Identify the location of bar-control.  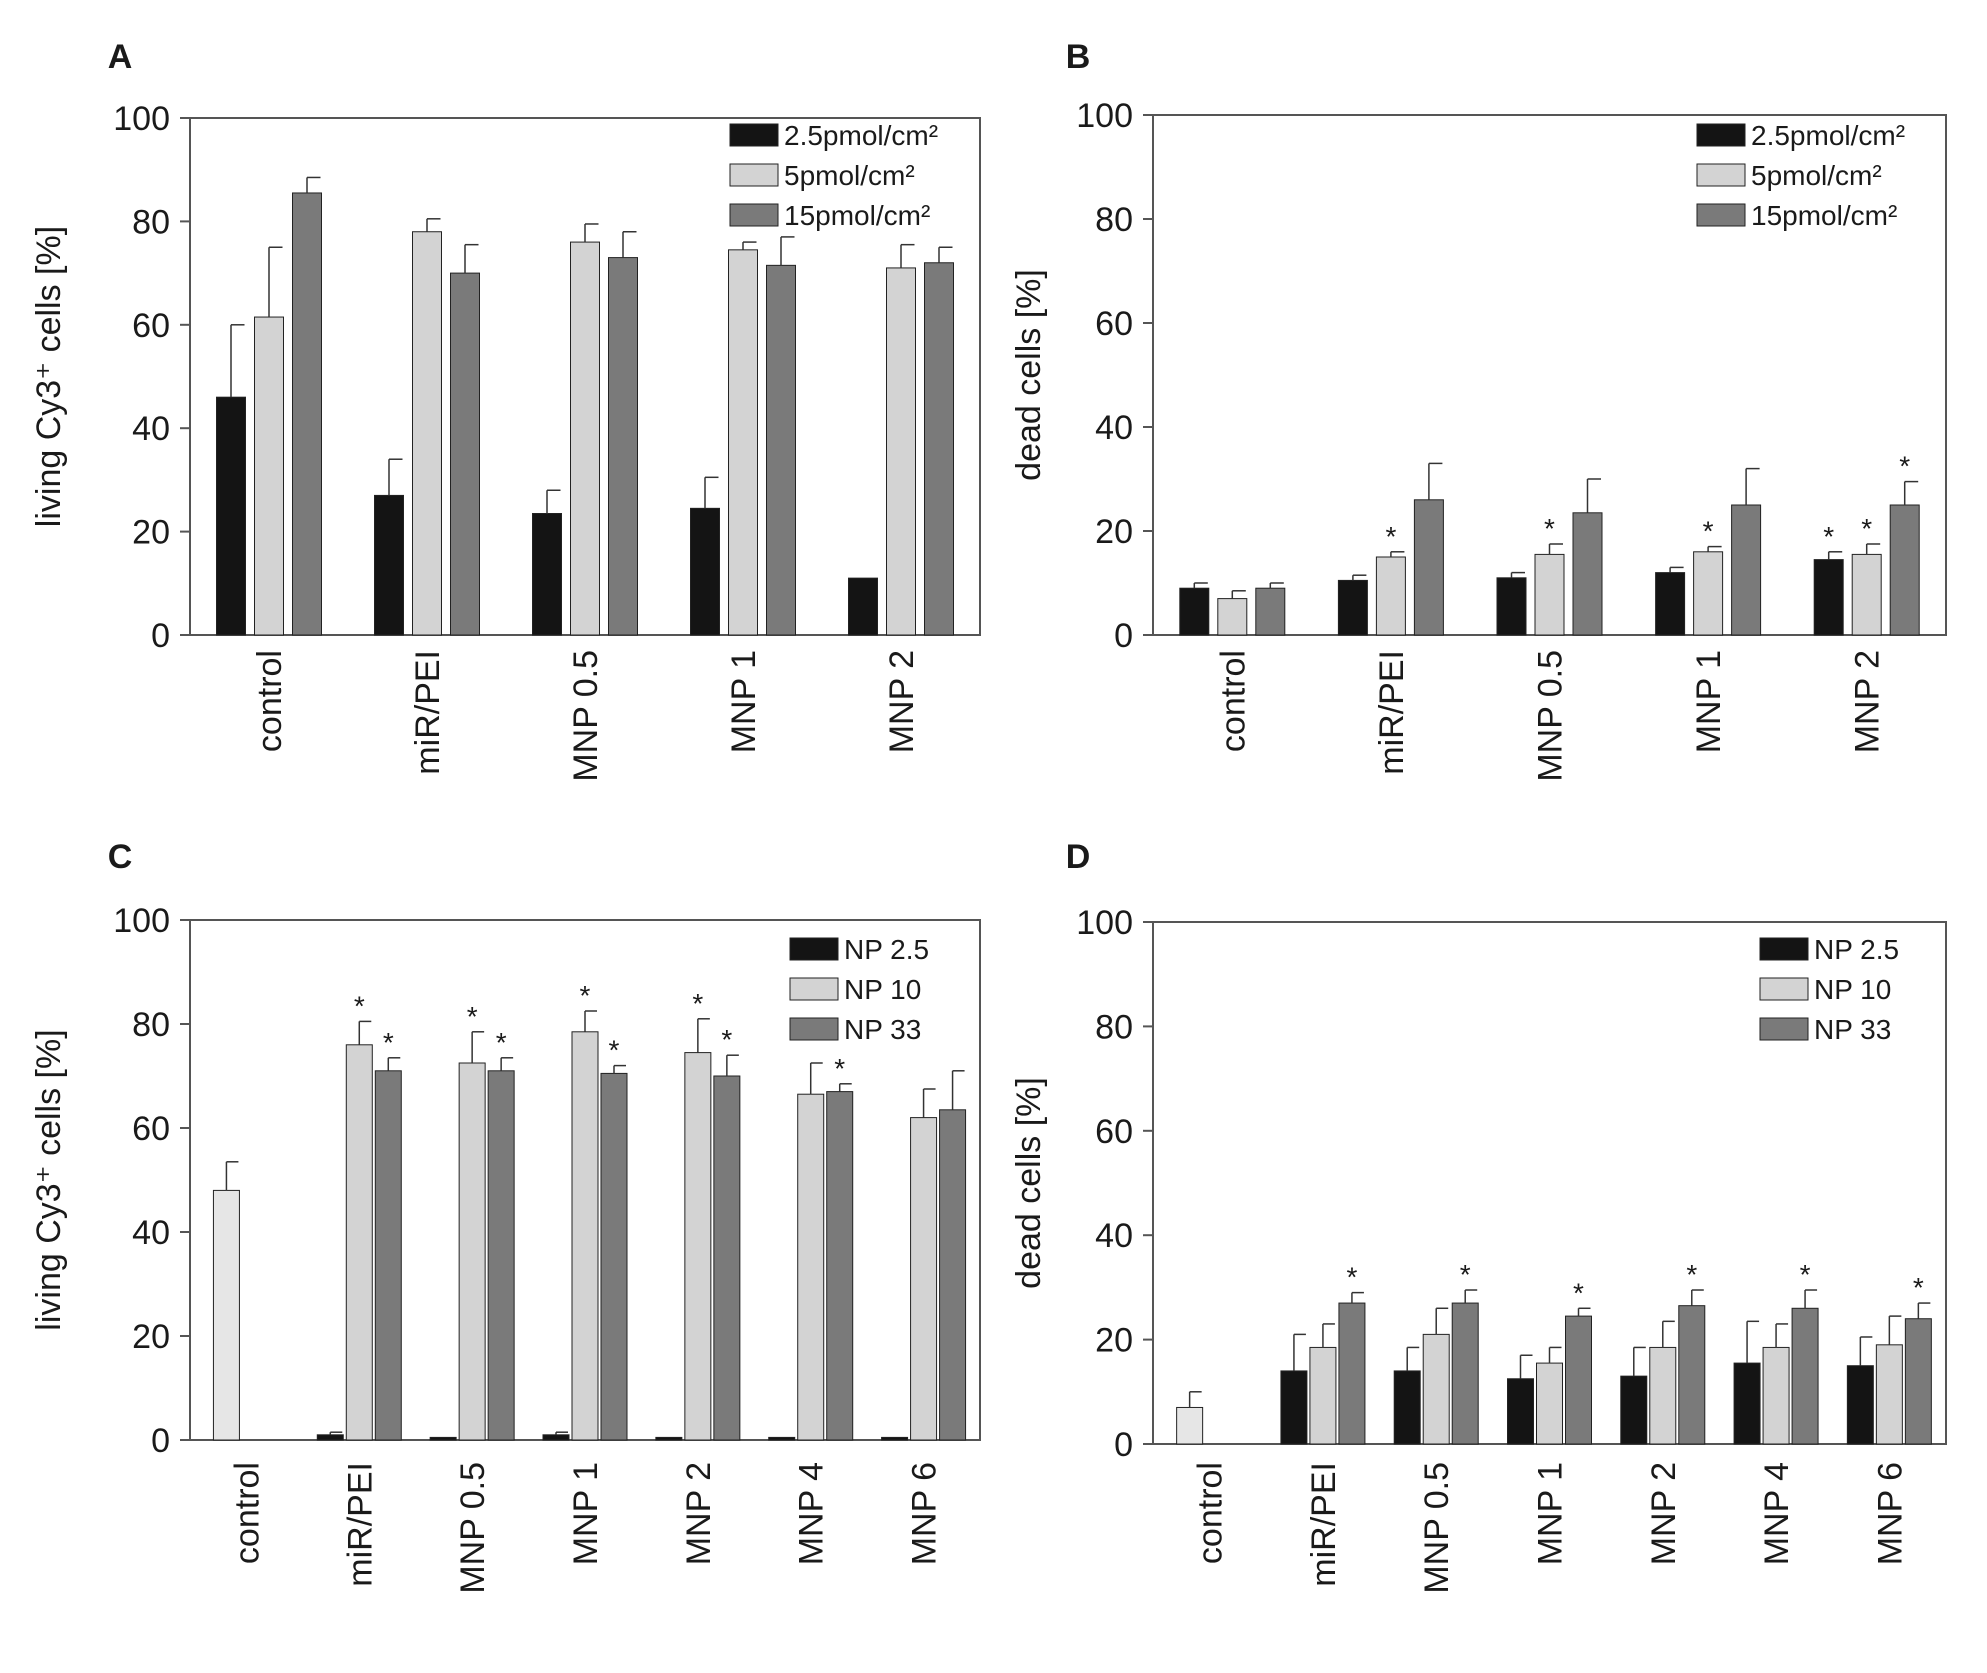
(226, 1315).